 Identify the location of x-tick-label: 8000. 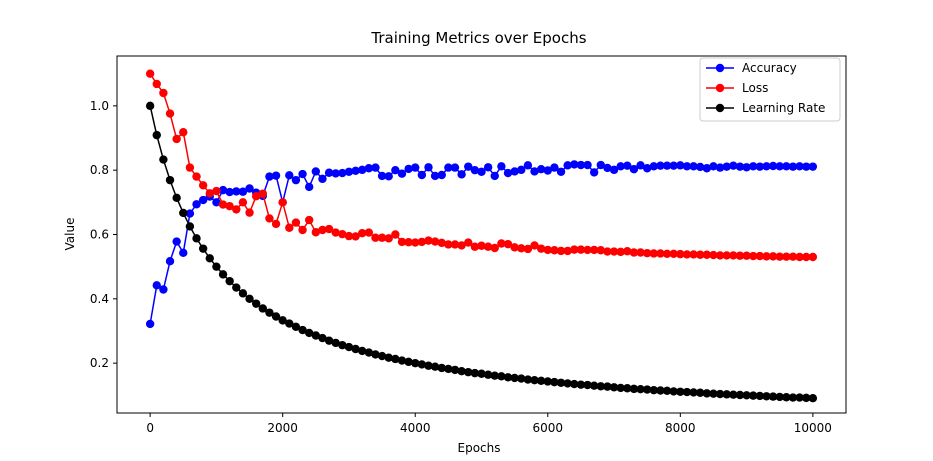
(680, 428).